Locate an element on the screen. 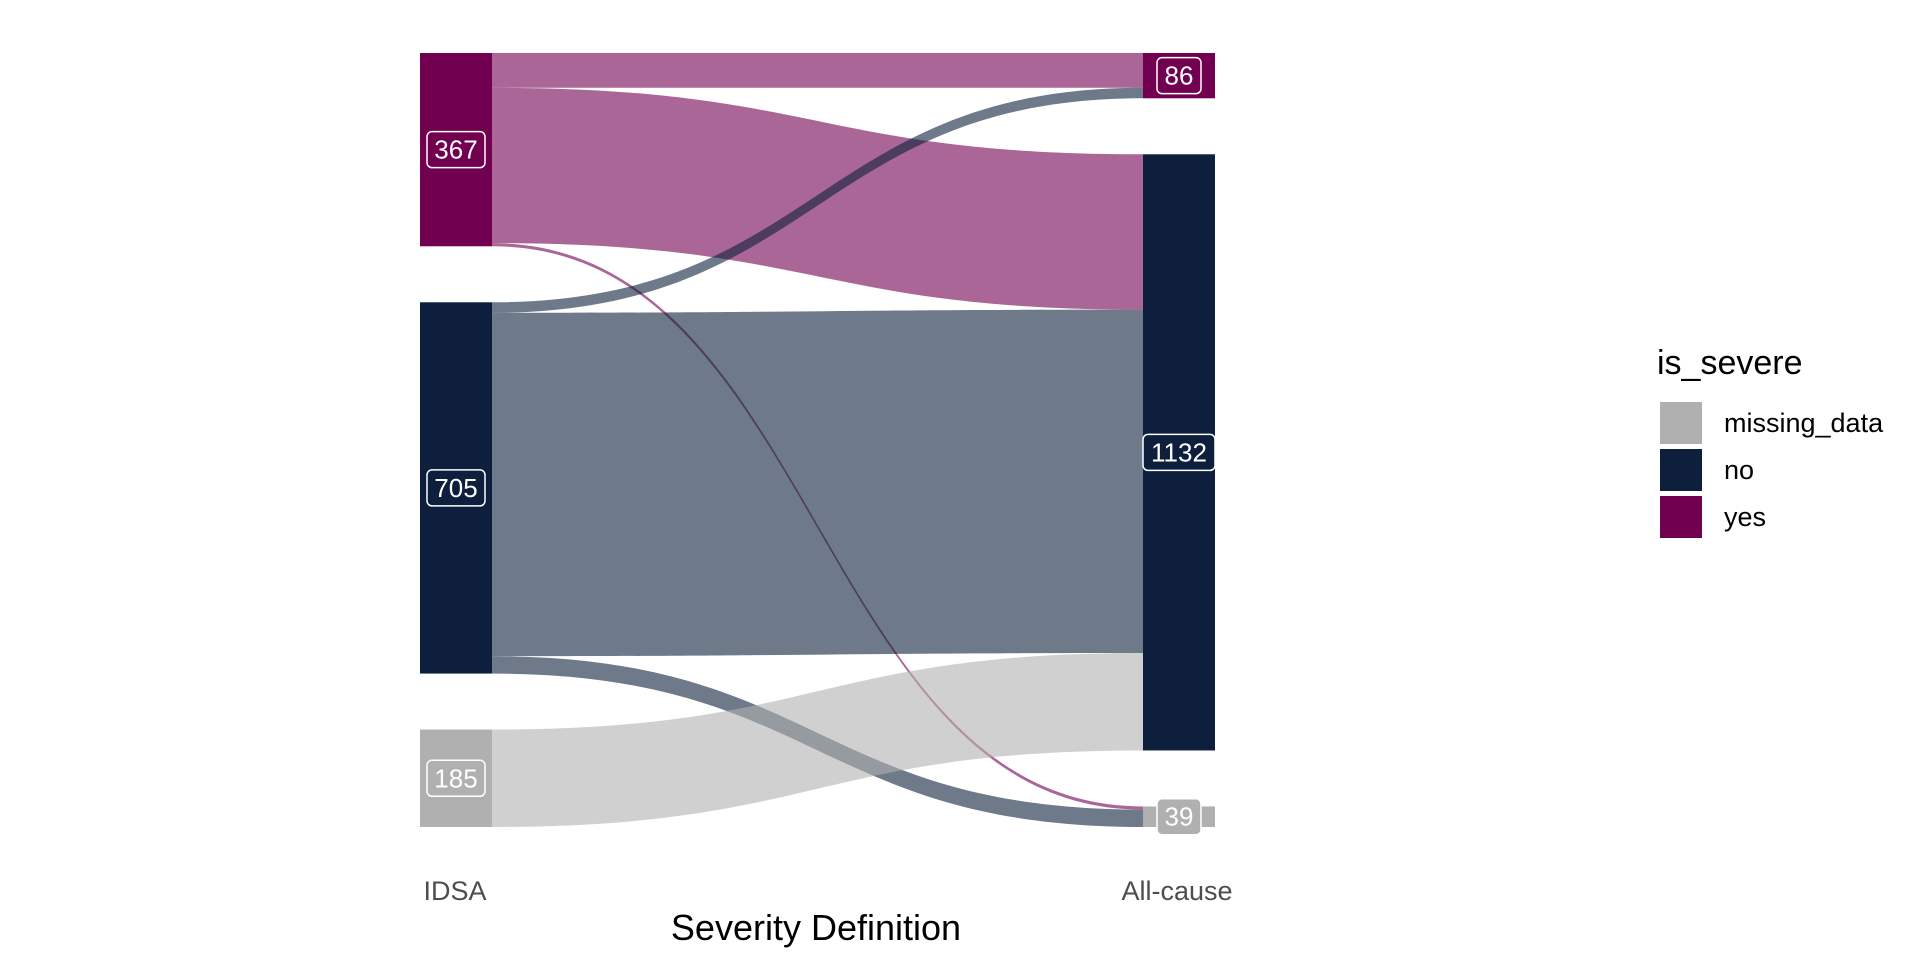  flow-no-to-no is located at coordinates (817, 483).